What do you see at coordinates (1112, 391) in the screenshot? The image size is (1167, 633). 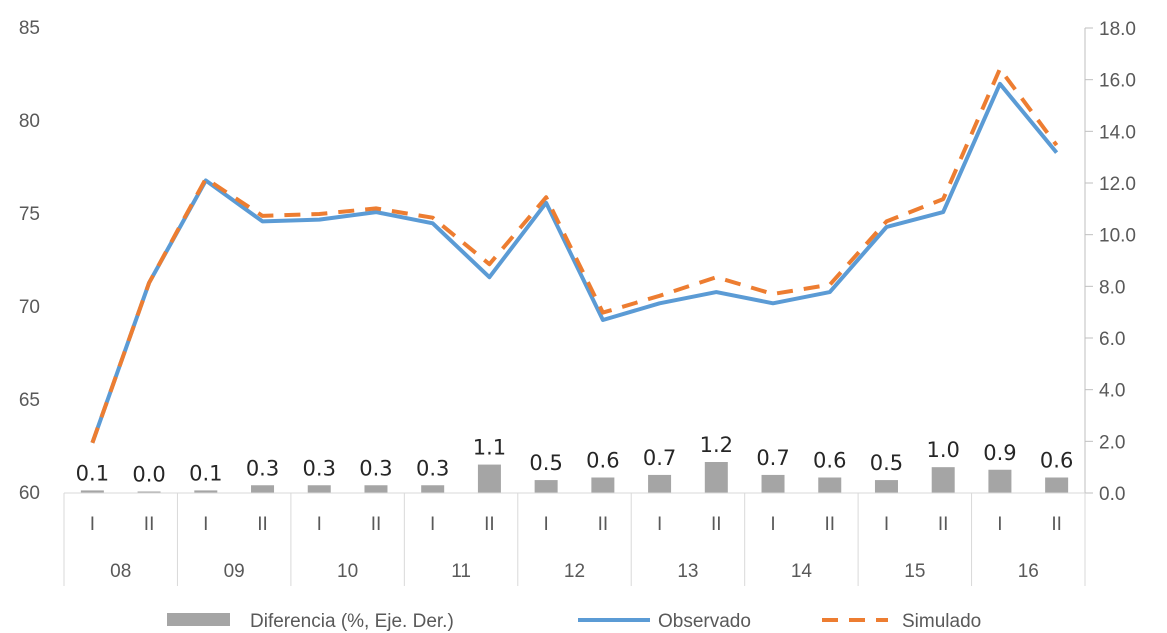 I see `y-right-tick-label: 4.0` at bounding box center [1112, 391].